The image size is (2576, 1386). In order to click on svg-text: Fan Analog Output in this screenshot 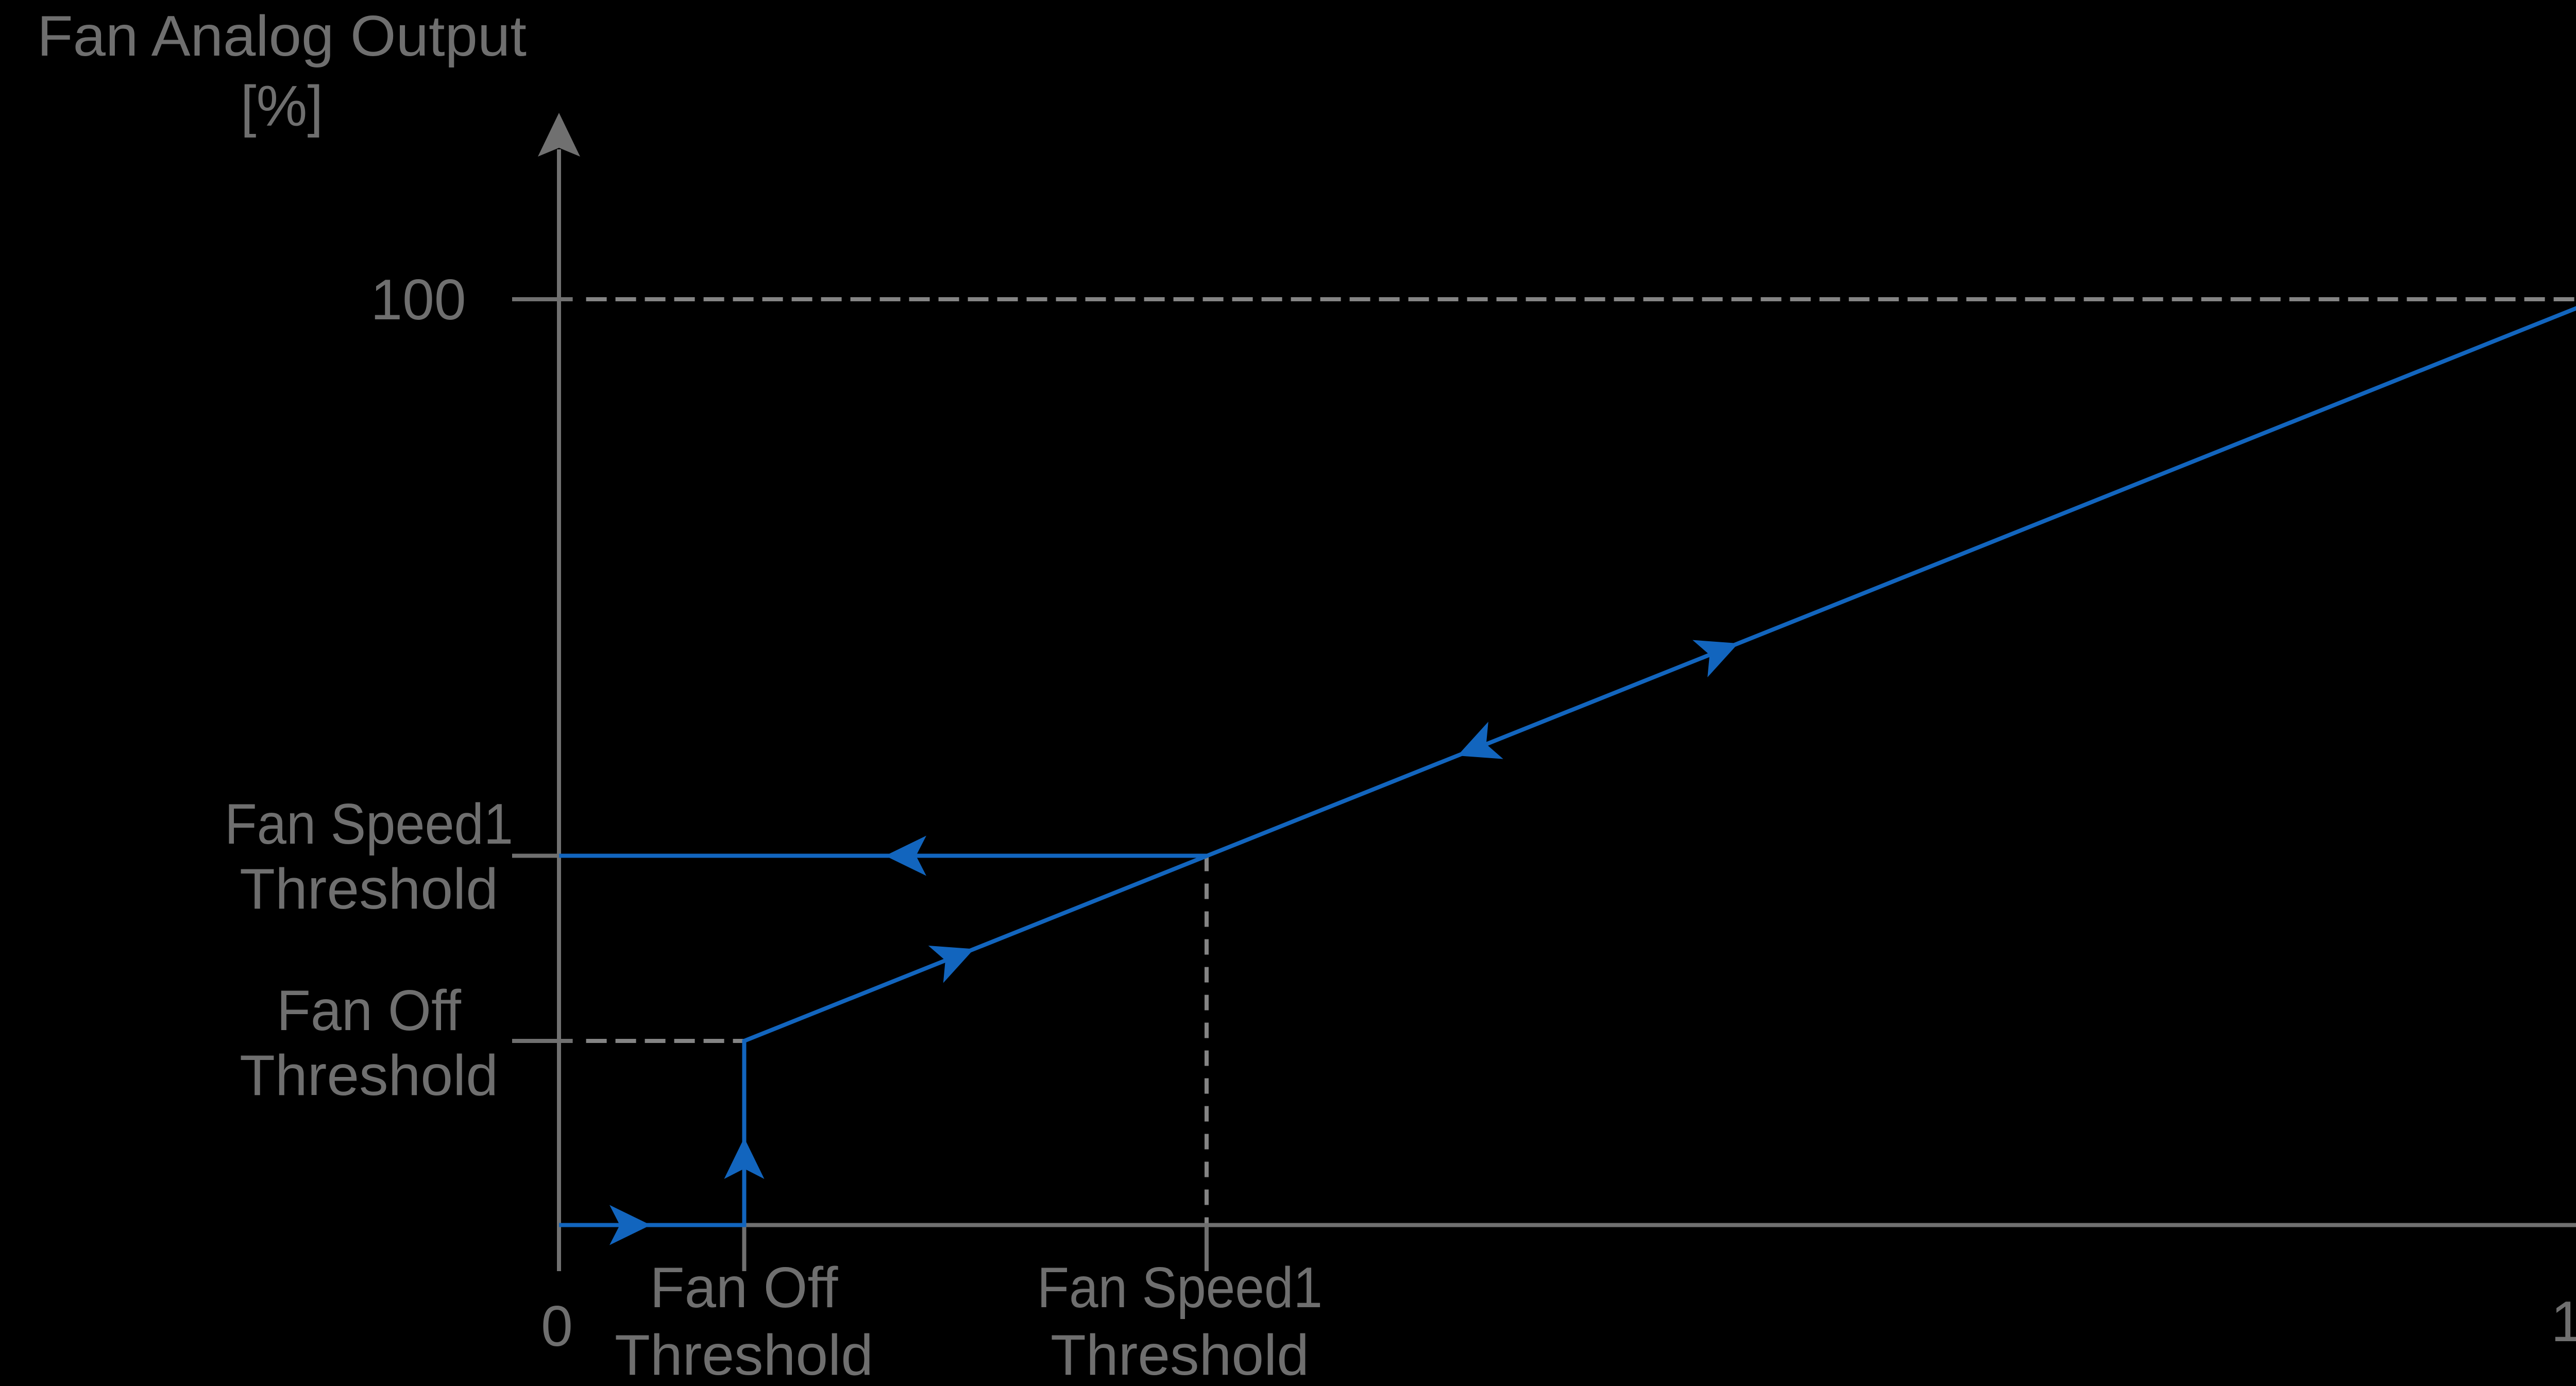, I will do `click(282, 36)`.